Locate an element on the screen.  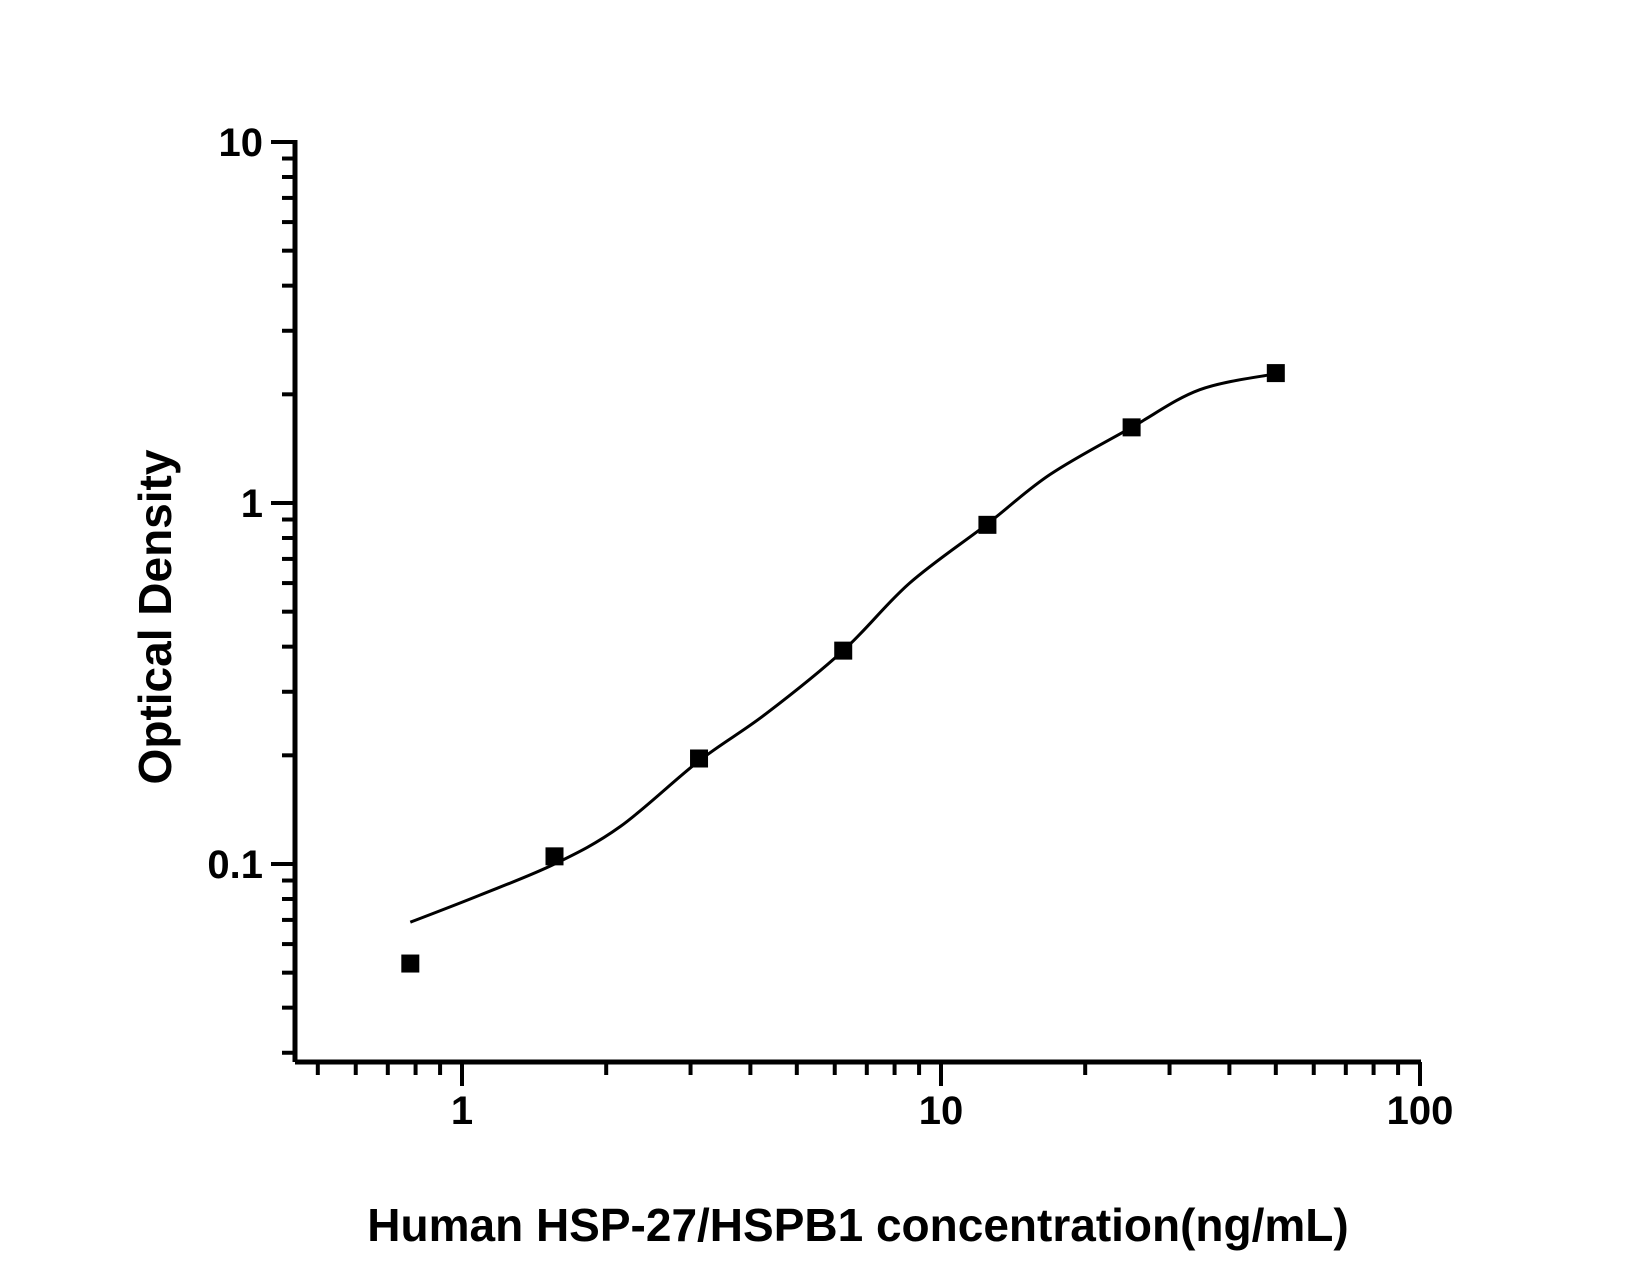
y-axis-tick-label: 10 is located at coordinates (241, 143).